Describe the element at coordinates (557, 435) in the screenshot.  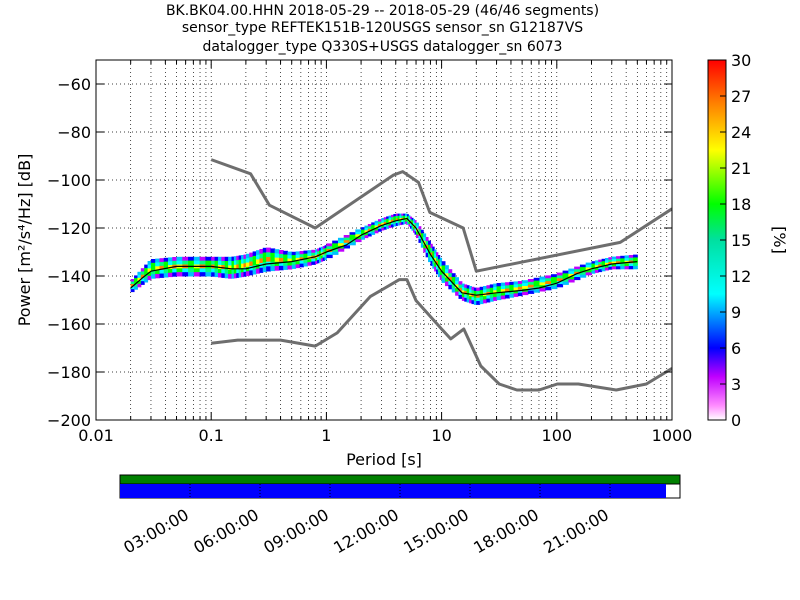
I see `x-tick-label: 100` at that location.